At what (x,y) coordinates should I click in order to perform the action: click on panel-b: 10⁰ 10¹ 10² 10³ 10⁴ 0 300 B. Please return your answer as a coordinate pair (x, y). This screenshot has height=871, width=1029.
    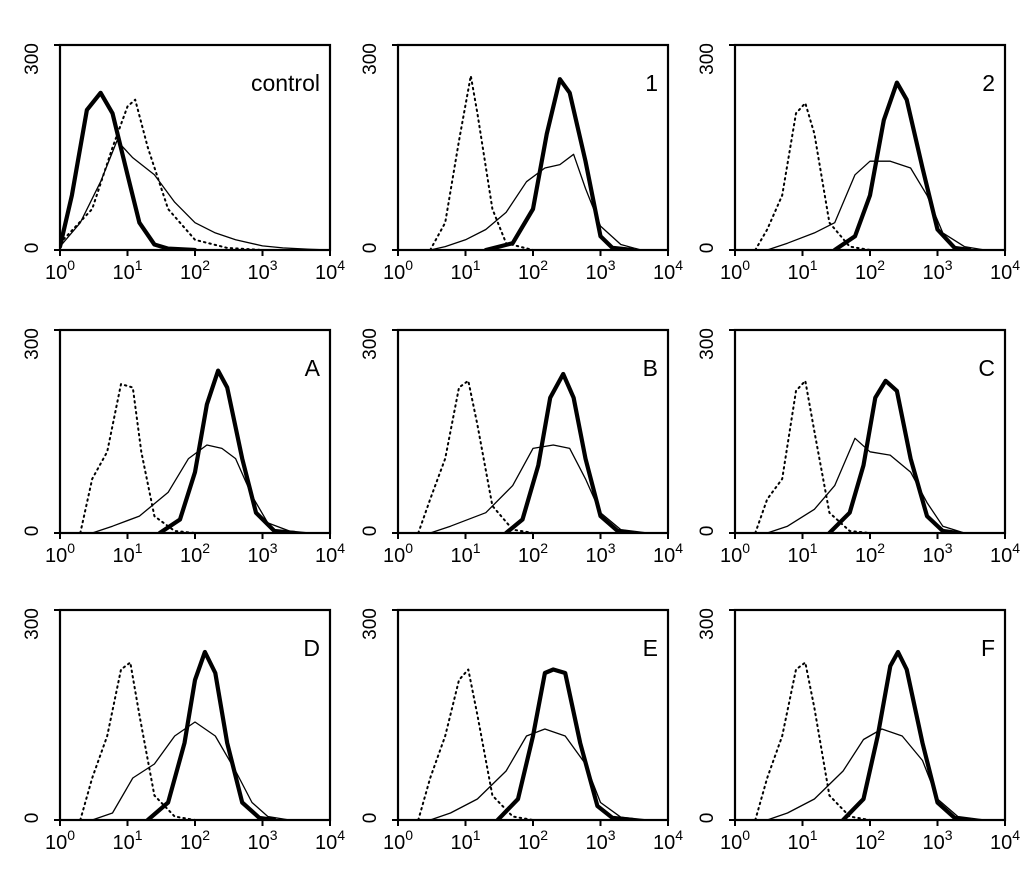
    Looking at the image, I should click on (521, 447).